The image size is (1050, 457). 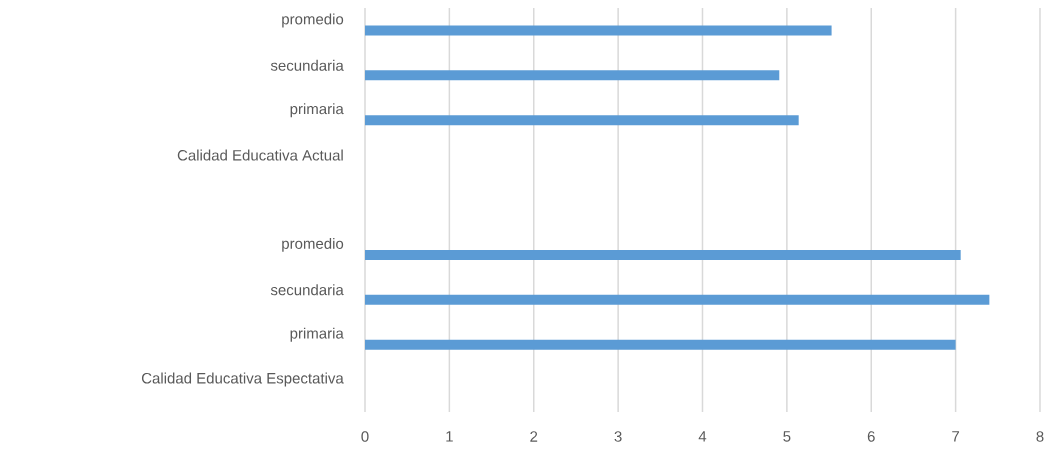 I want to click on y-tick-label: Calidad Educativa Actual, so click(x=260, y=155).